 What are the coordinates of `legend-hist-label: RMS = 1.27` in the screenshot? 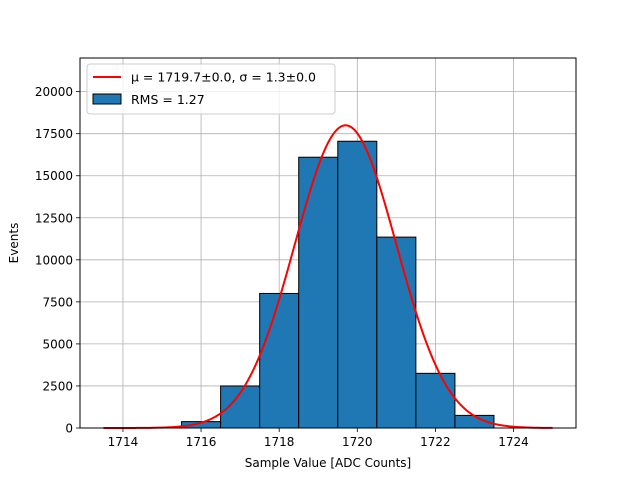 It's located at (168, 99).